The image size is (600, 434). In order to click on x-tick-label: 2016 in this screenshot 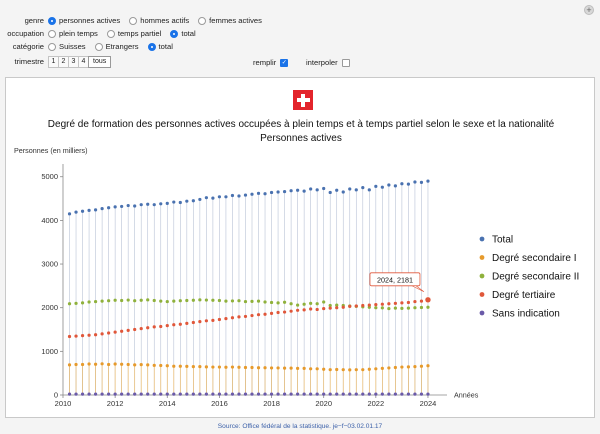, I will do `click(219, 403)`.